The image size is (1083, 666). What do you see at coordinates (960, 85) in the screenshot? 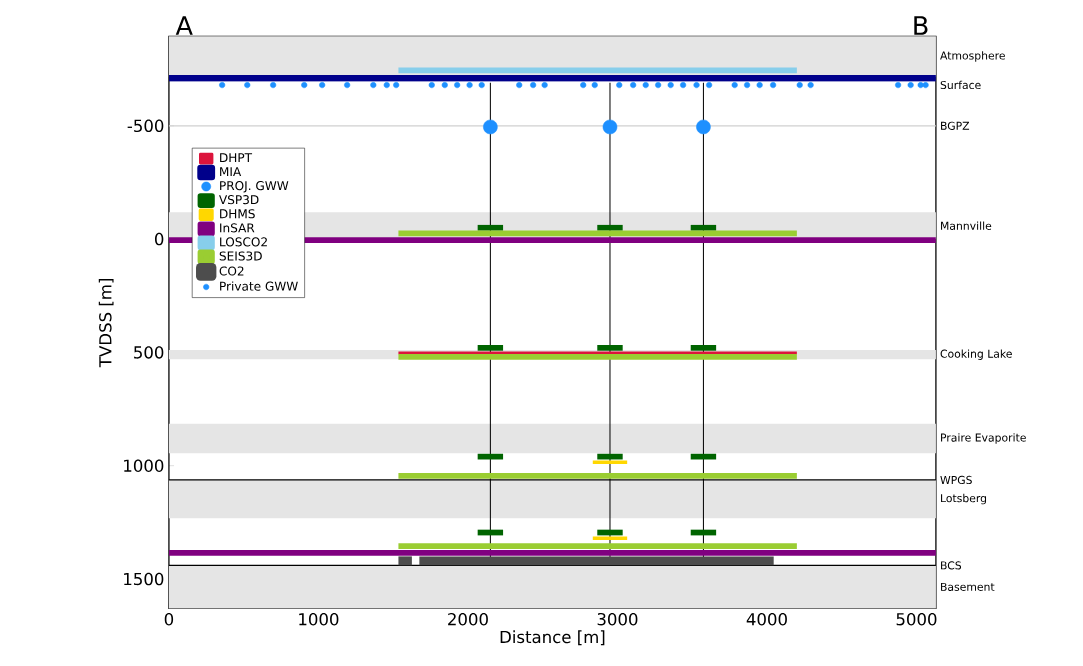
I see `text: Surface` at bounding box center [960, 85].